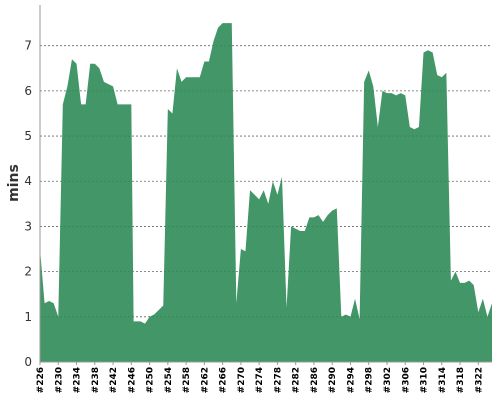  Describe the element at coordinates (224, 380) in the screenshot. I see `x-tick-label: #266` at that location.